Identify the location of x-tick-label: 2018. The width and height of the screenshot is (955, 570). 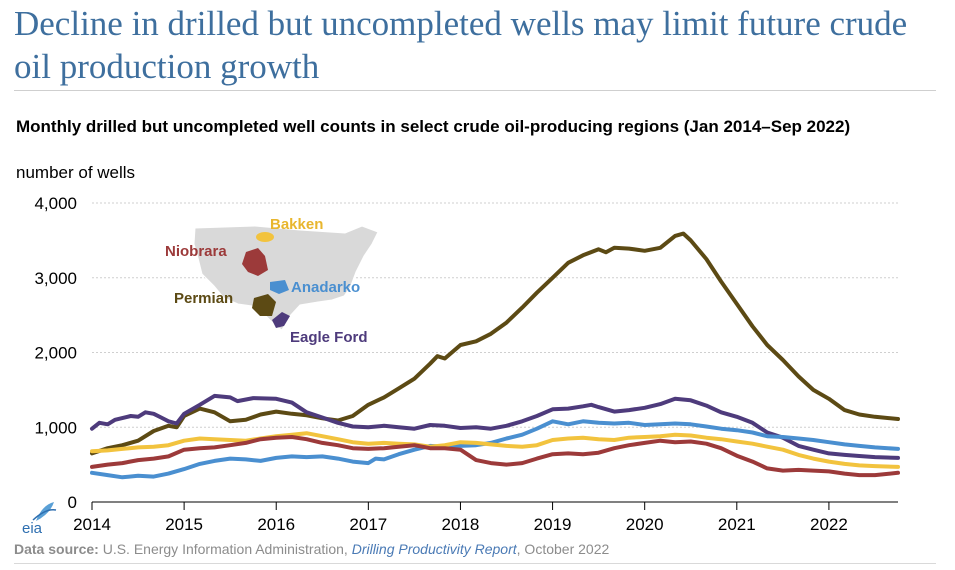
(461, 524).